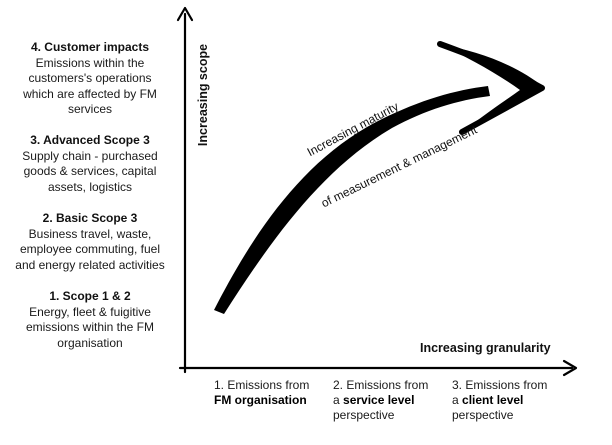  I want to click on scope-level-line: Energy, fleet & fuigitive, so click(90, 311).